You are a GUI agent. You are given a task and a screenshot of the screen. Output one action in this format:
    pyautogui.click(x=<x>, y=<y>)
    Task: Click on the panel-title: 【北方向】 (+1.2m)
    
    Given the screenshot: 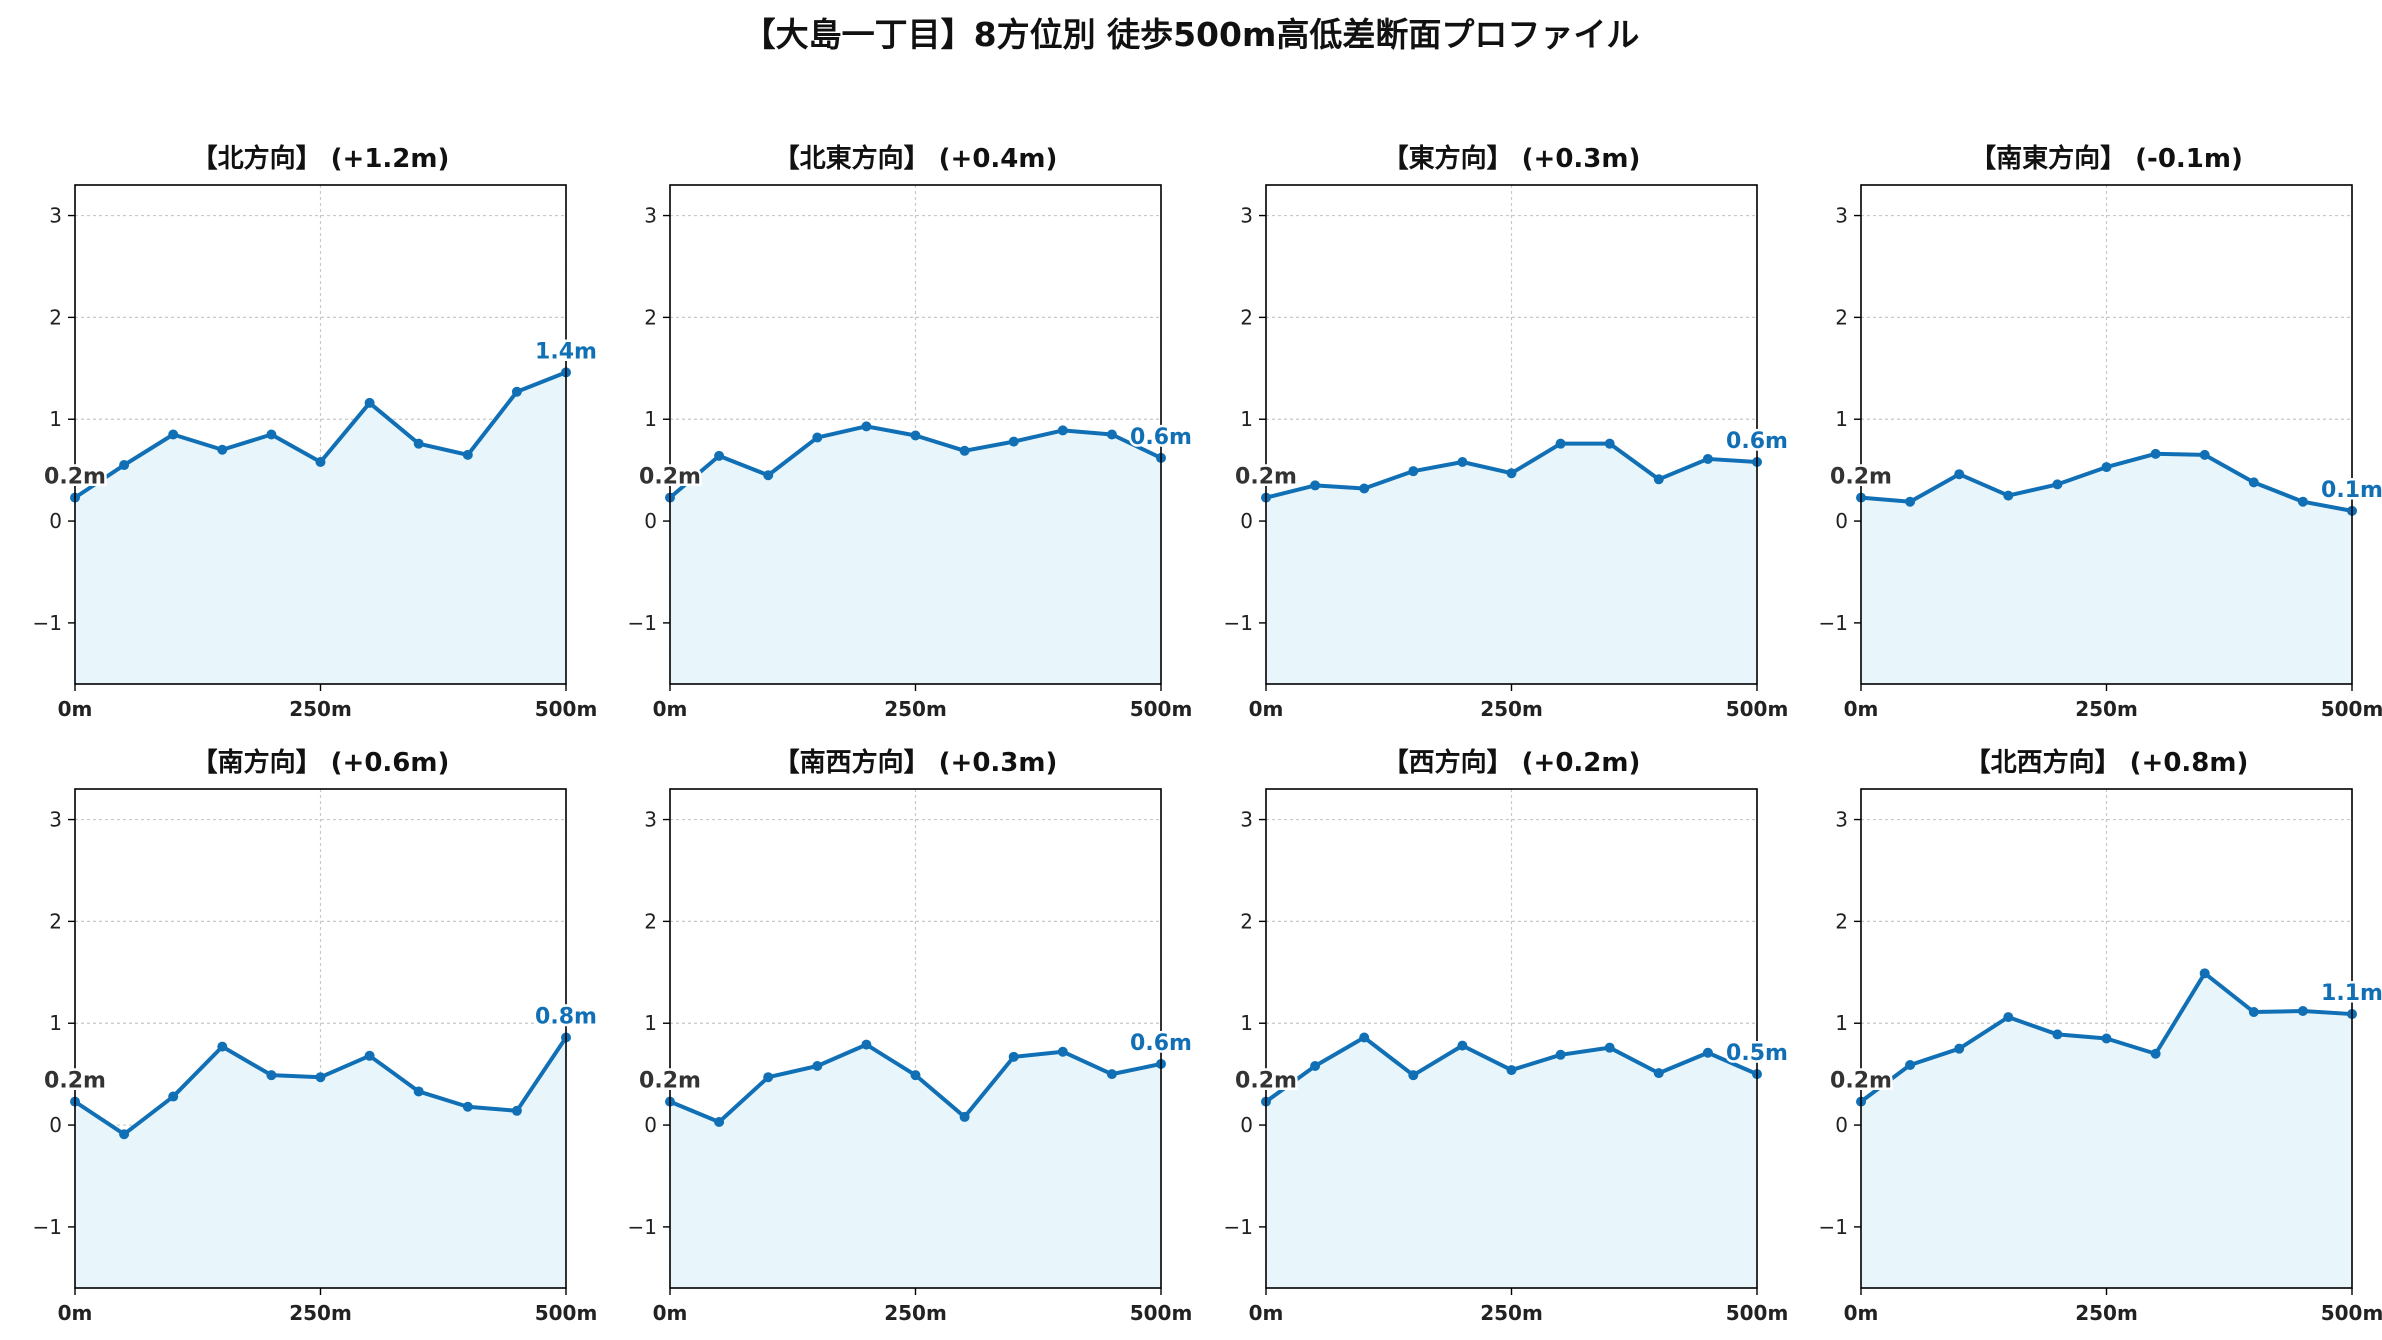 What is the action you would take?
    pyautogui.click(x=321, y=158)
    